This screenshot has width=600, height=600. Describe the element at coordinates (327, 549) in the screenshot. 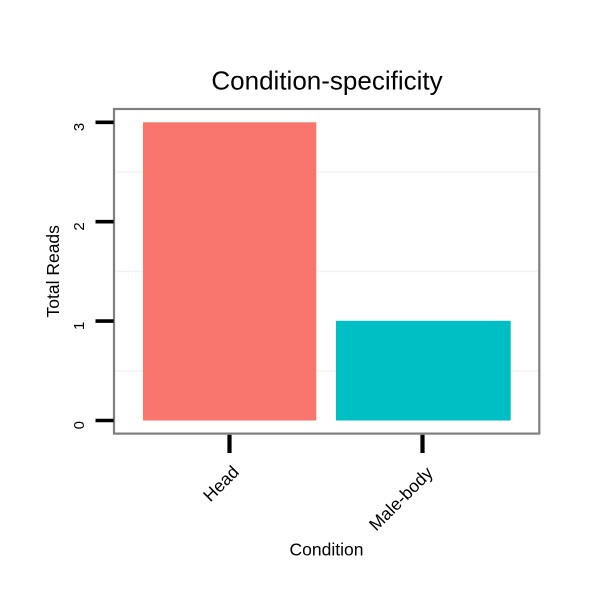

I see `svg-text: Condition` at that location.